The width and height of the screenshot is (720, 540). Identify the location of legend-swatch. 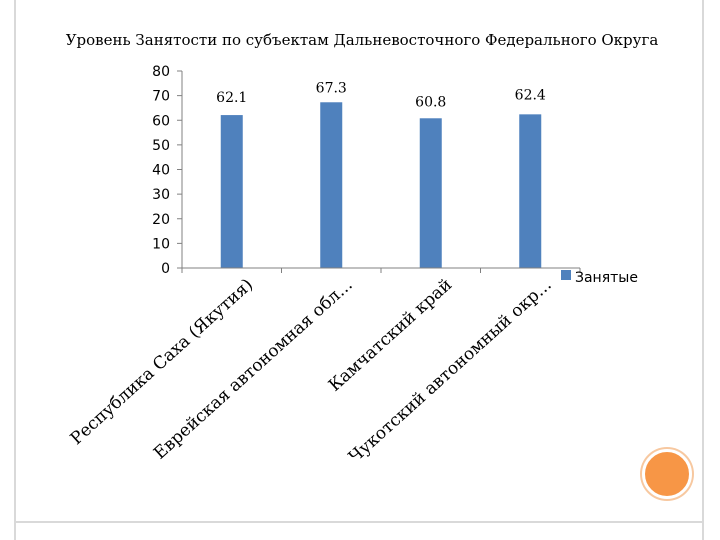
(566, 275).